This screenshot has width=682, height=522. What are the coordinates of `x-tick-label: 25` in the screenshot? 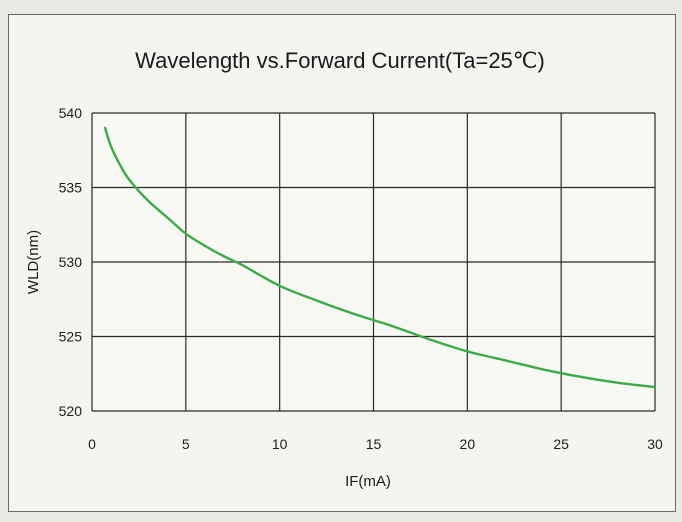 It's located at (561, 444).